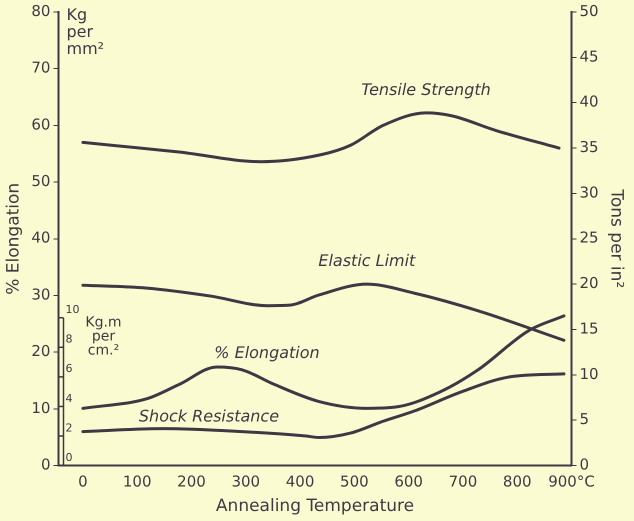 Image resolution: width=634 pixels, height=521 pixels. Describe the element at coordinates (571, 481) in the screenshot. I see `x-tick-label: 900°C` at that location.